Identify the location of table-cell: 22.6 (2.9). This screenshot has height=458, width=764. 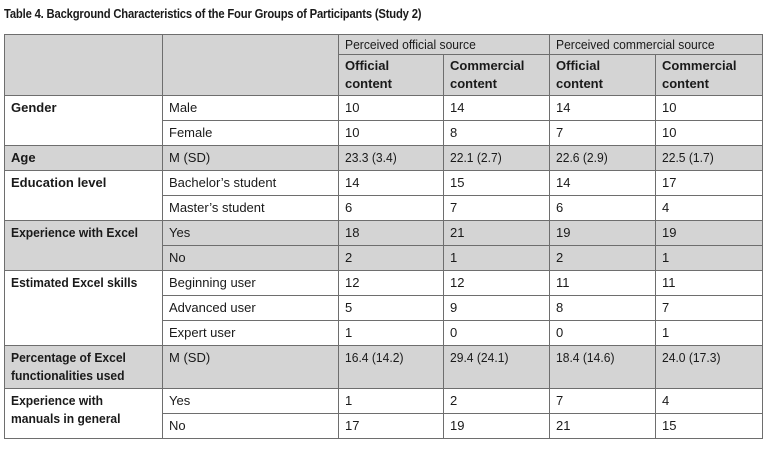
(603, 158).